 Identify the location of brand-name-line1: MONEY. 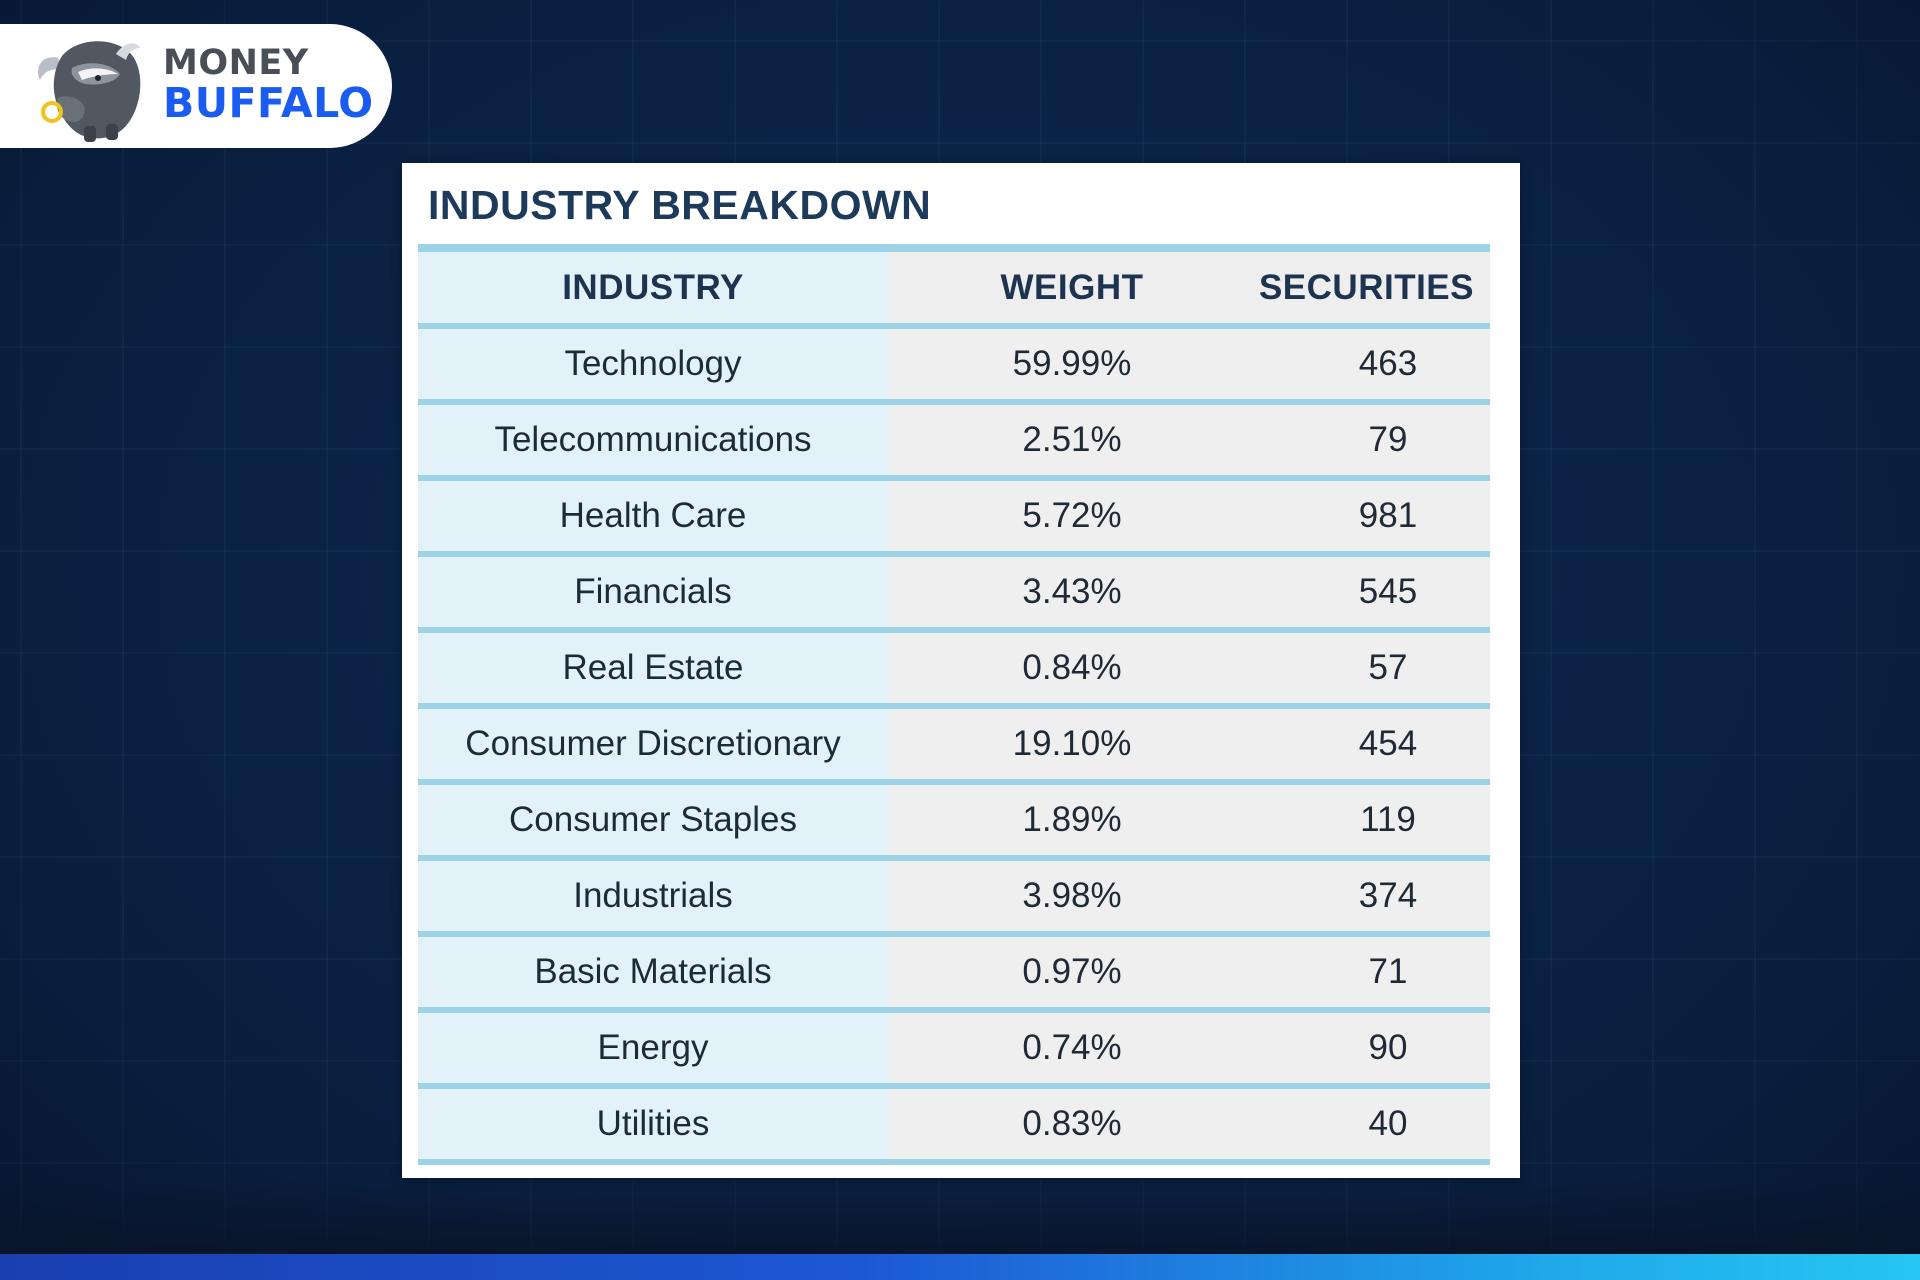
(236, 63).